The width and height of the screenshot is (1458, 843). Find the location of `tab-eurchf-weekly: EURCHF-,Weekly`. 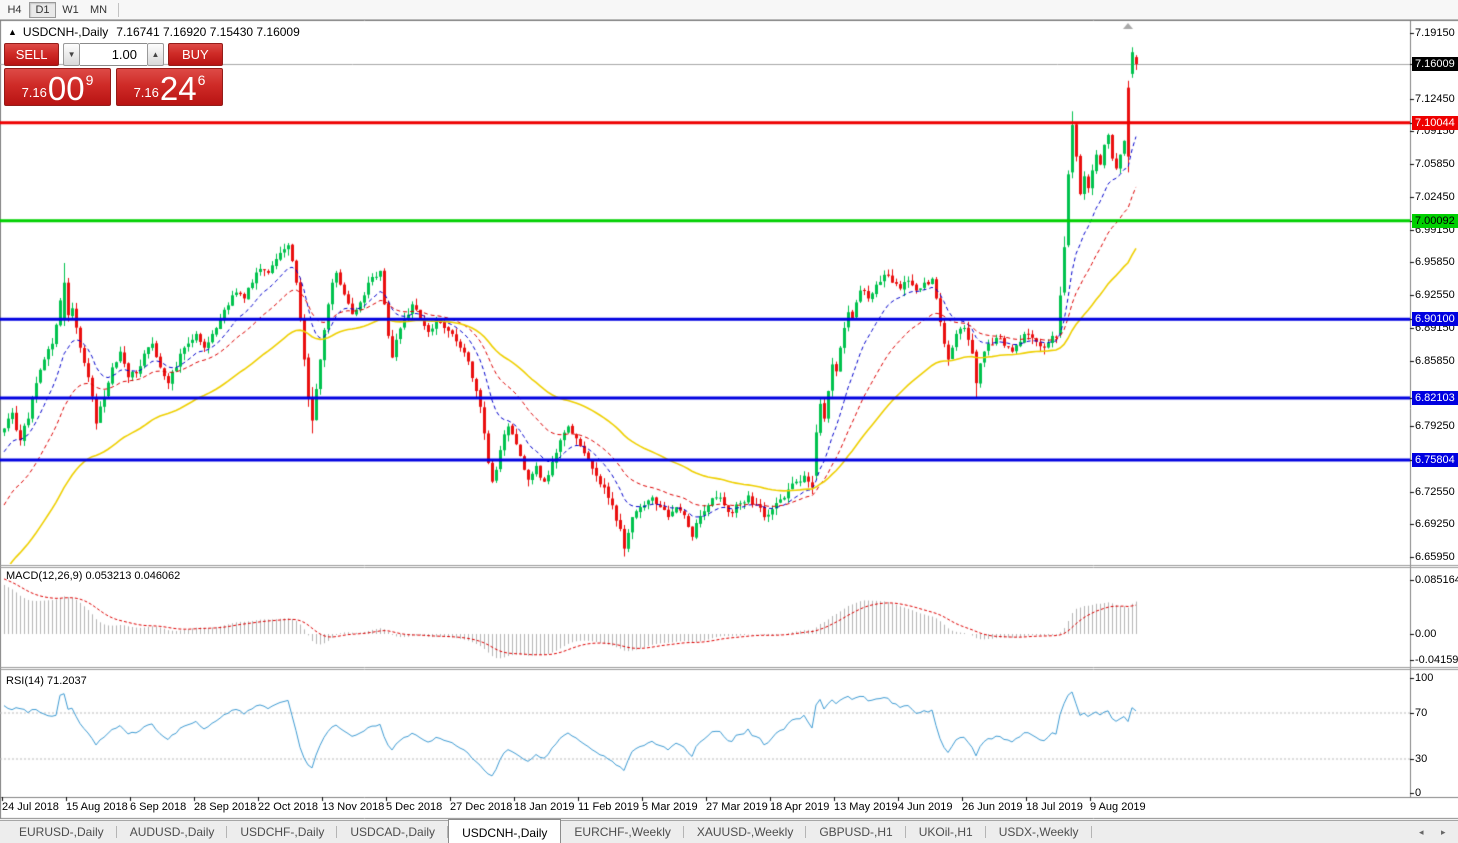

tab-eurchf-weekly: EURCHF-,Weekly is located at coordinates (623, 832).